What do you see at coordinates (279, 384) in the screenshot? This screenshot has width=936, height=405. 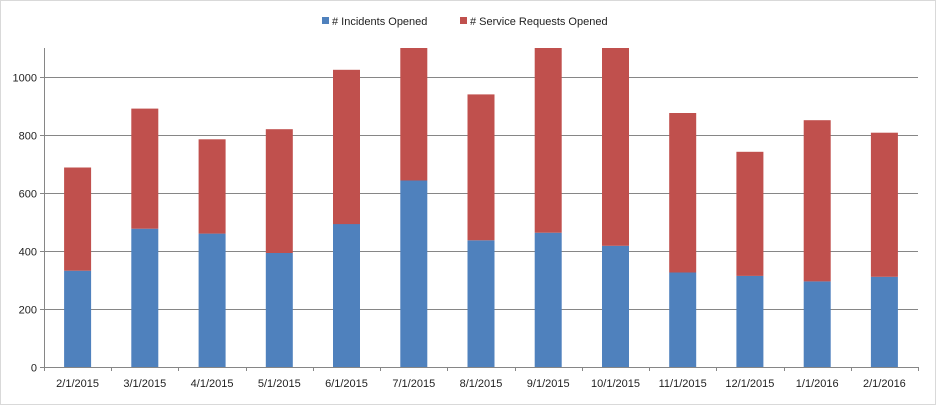 I see `x-tick-label-3: 5/1/2015` at bounding box center [279, 384].